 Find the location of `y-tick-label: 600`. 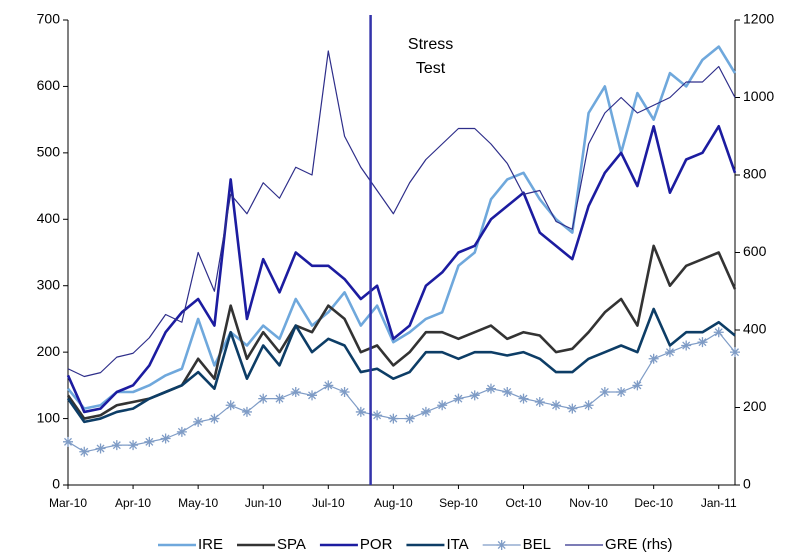

y-tick-label: 600 is located at coordinates (49, 85).